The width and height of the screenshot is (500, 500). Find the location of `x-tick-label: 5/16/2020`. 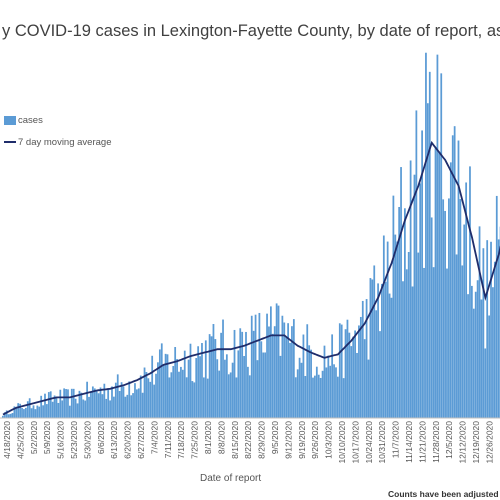

x-tick-label: 5/16/2020 is located at coordinates (61, 440).